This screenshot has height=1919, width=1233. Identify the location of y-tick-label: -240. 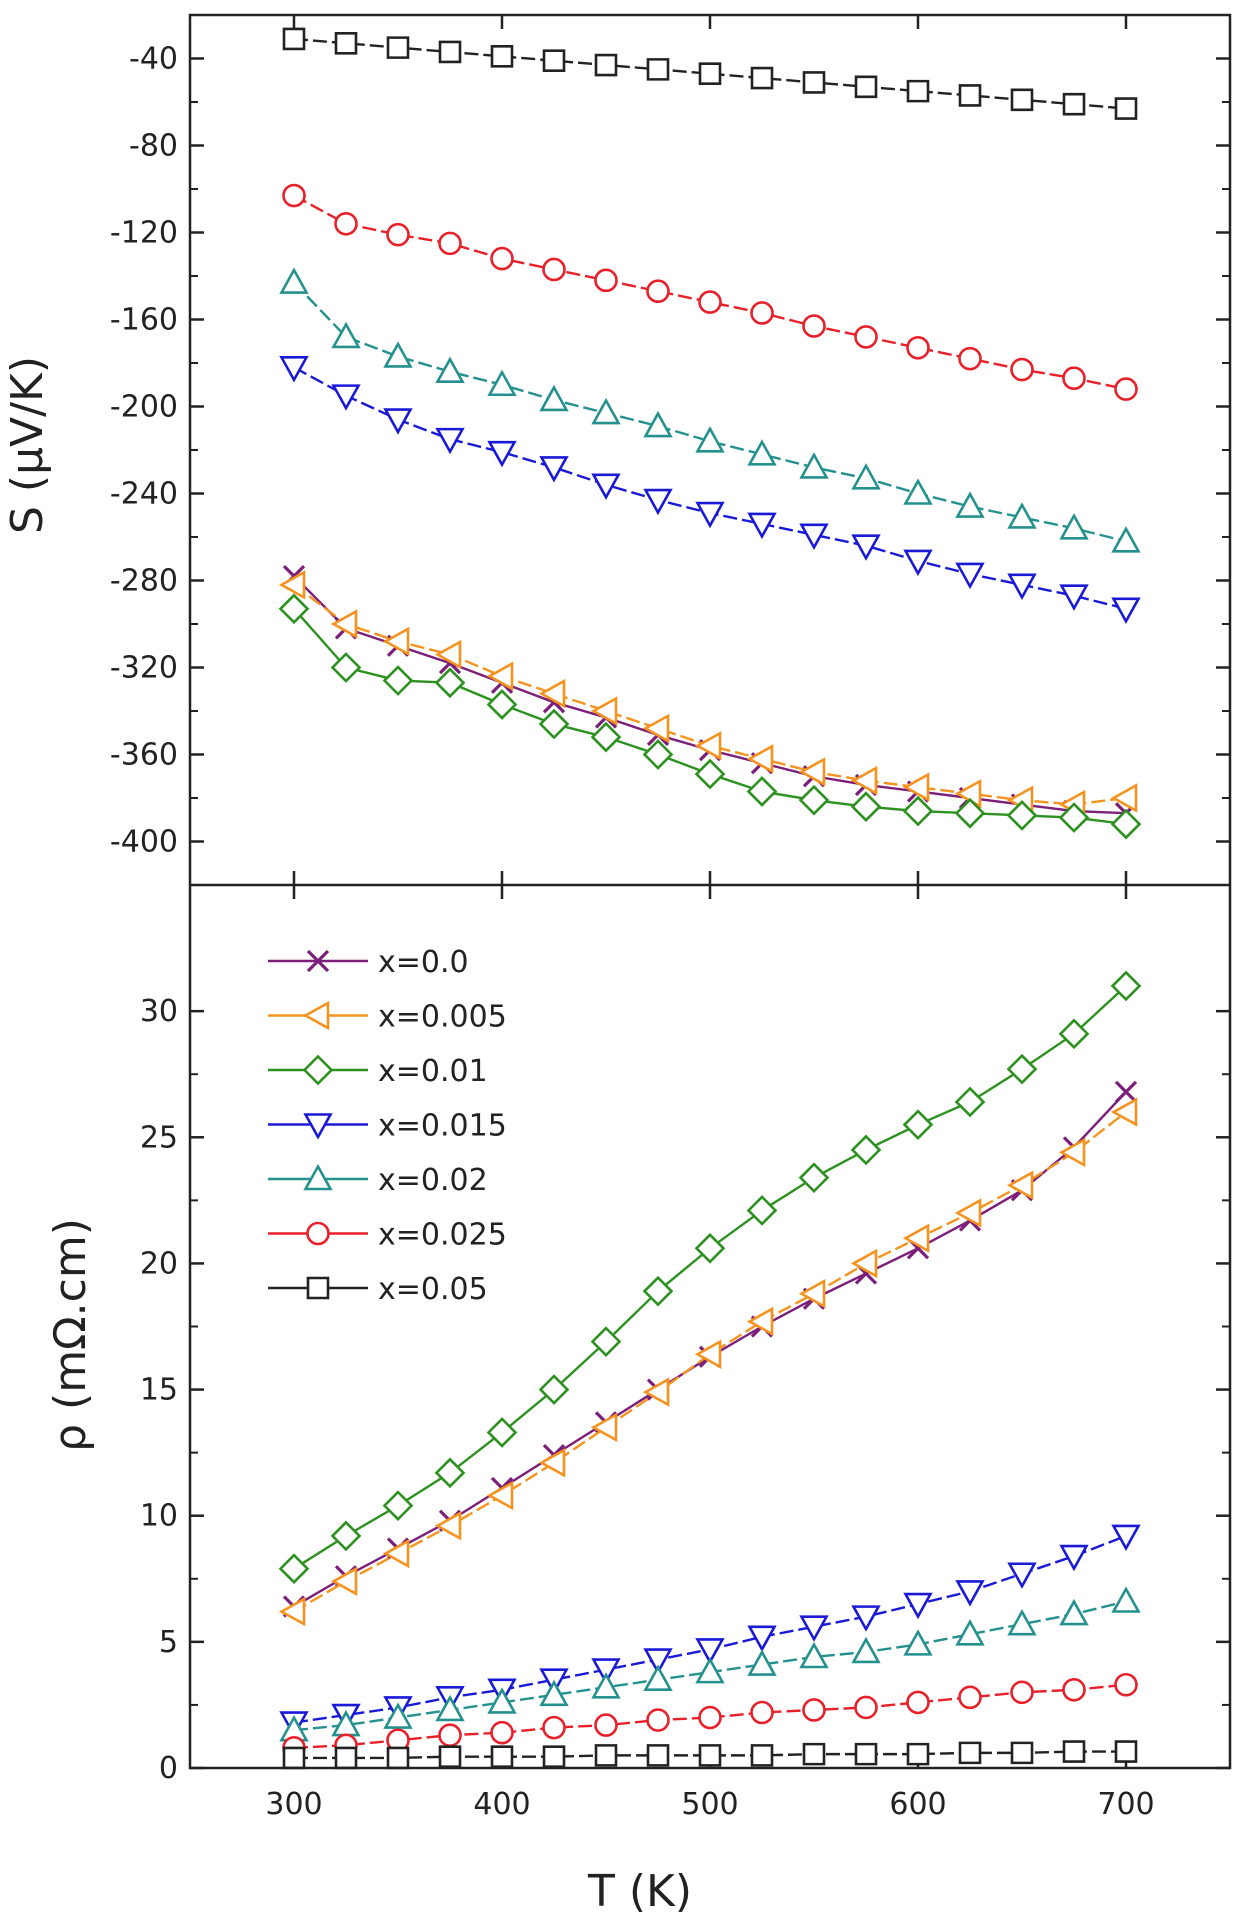
(144, 494).